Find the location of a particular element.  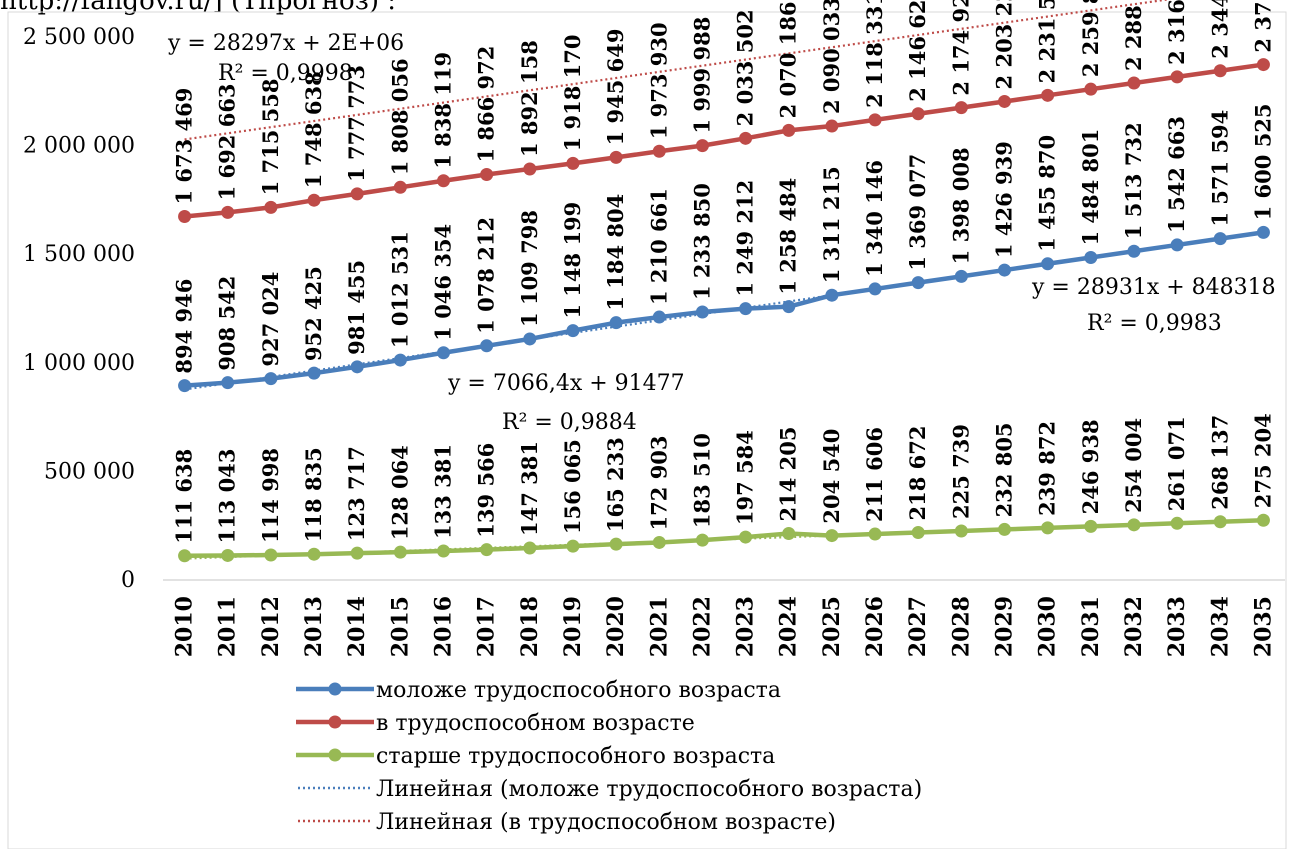

data-label: 1 078 212 is located at coordinates (486, 275).